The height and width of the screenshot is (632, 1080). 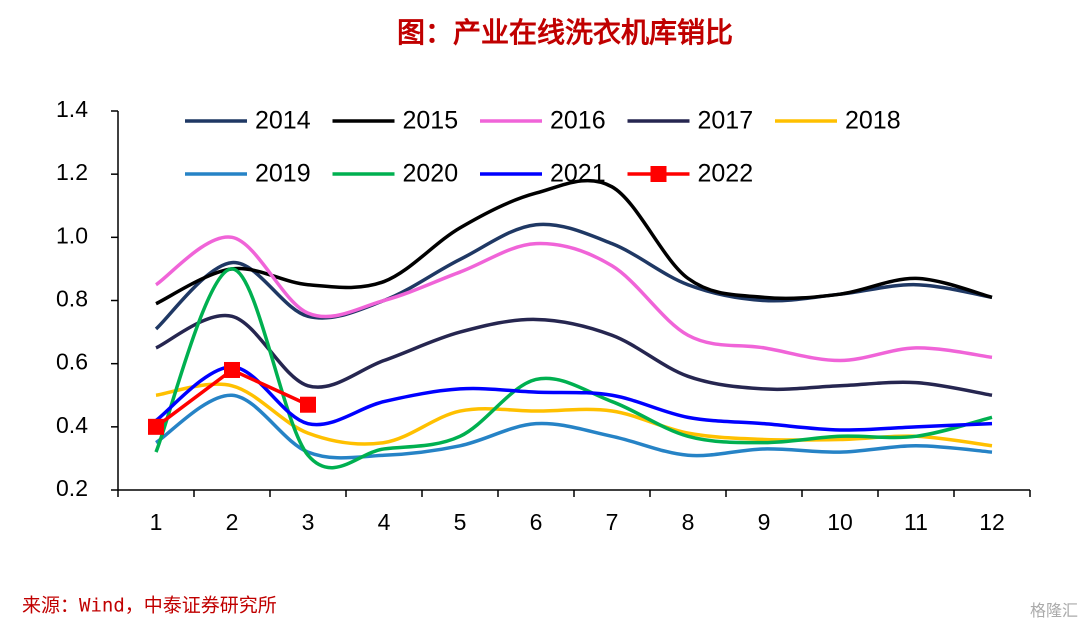 I want to click on legend-label: 2017, so click(x=726, y=121).